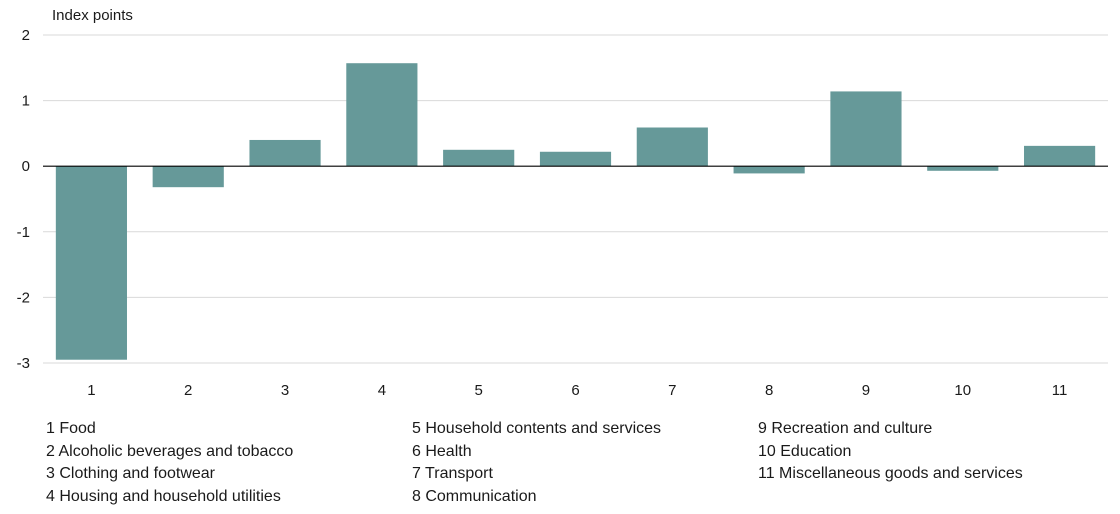  What do you see at coordinates (91, 390) in the screenshot?
I see `x-tick-label: 1` at bounding box center [91, 390].